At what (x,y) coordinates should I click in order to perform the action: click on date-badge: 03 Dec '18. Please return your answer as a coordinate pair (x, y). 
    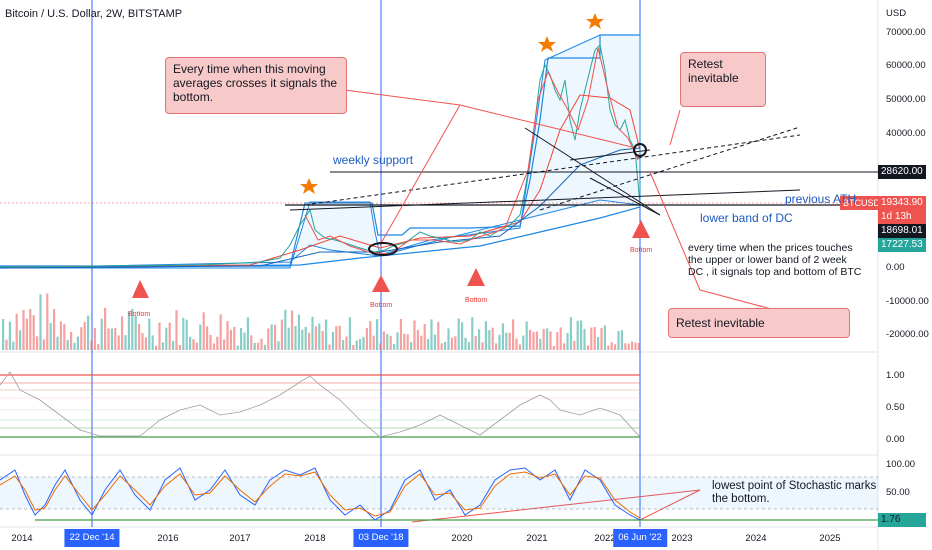
    Looking at the image, I should click on (381, 538).